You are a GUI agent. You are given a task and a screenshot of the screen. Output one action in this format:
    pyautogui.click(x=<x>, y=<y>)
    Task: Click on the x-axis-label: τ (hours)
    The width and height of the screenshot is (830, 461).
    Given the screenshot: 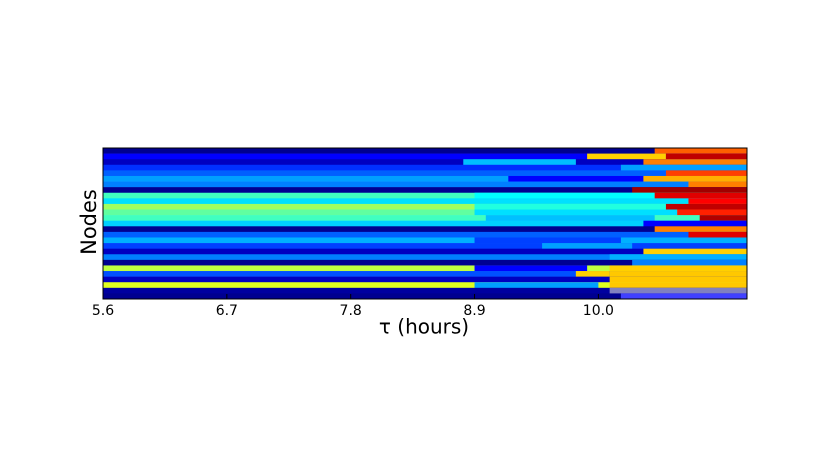 What is the action you would take?
    pyautogui.click(x=424, y=327)
    